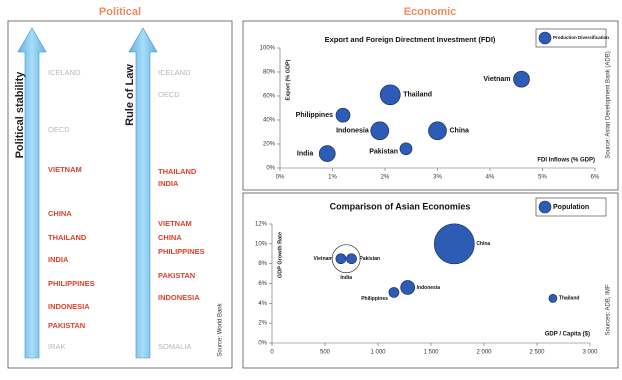 The width and height of the screenshot is (622, 380). I want to click on x-tick-label: 4%, so click(490, 178).